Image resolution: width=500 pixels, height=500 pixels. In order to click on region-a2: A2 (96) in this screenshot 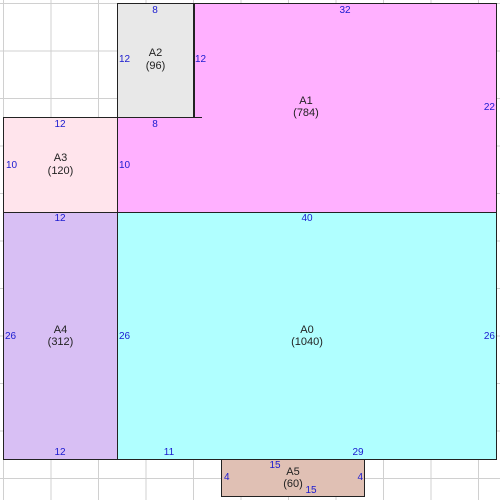, I will do `click(155, 60)`.